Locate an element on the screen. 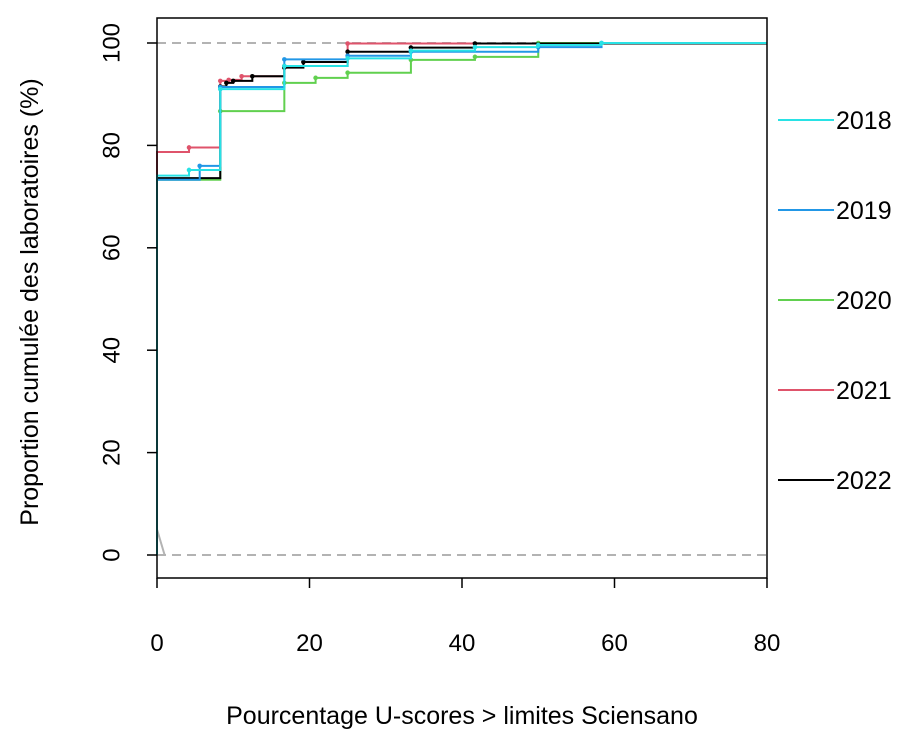 This screenshot has height=731, width=913. y-tick-label: 0 is located at coordinates (112, 554).